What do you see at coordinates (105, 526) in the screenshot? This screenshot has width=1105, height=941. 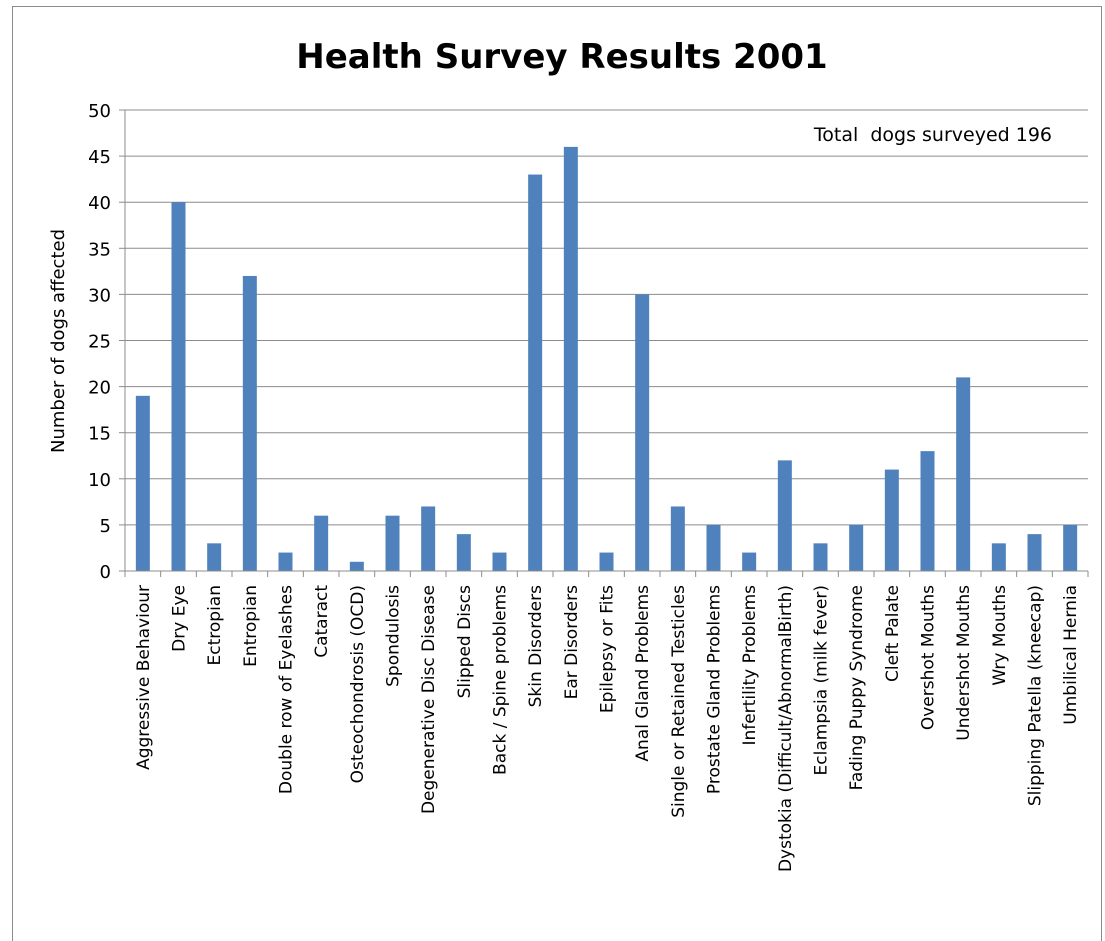 I see `y-tick-label: 5` at bounding box center [105, 526].